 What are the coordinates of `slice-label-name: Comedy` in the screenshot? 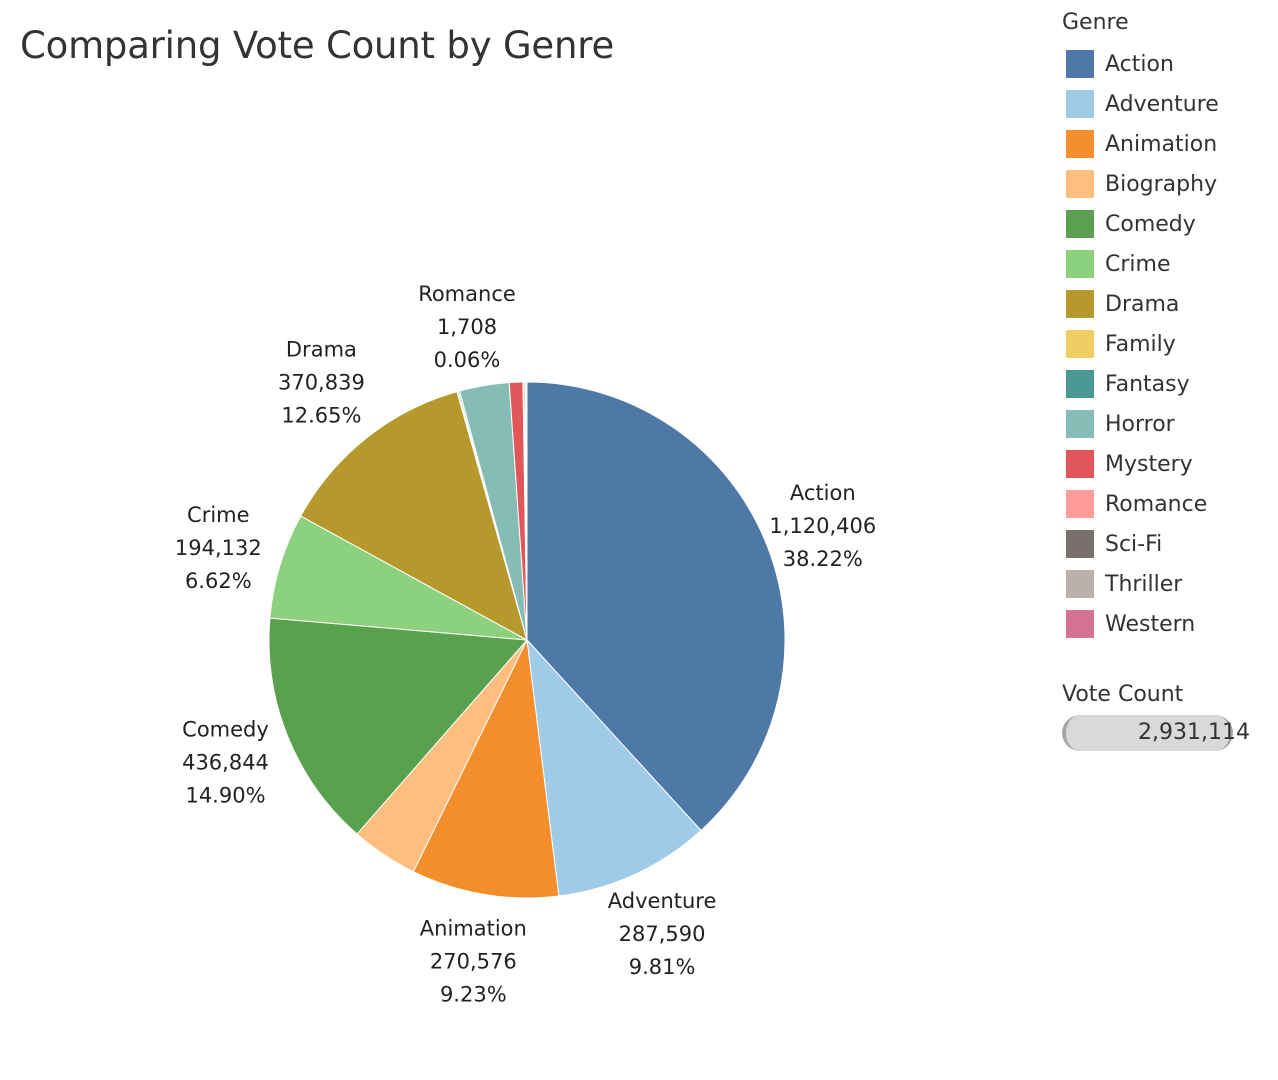 It's located at (225, 730).